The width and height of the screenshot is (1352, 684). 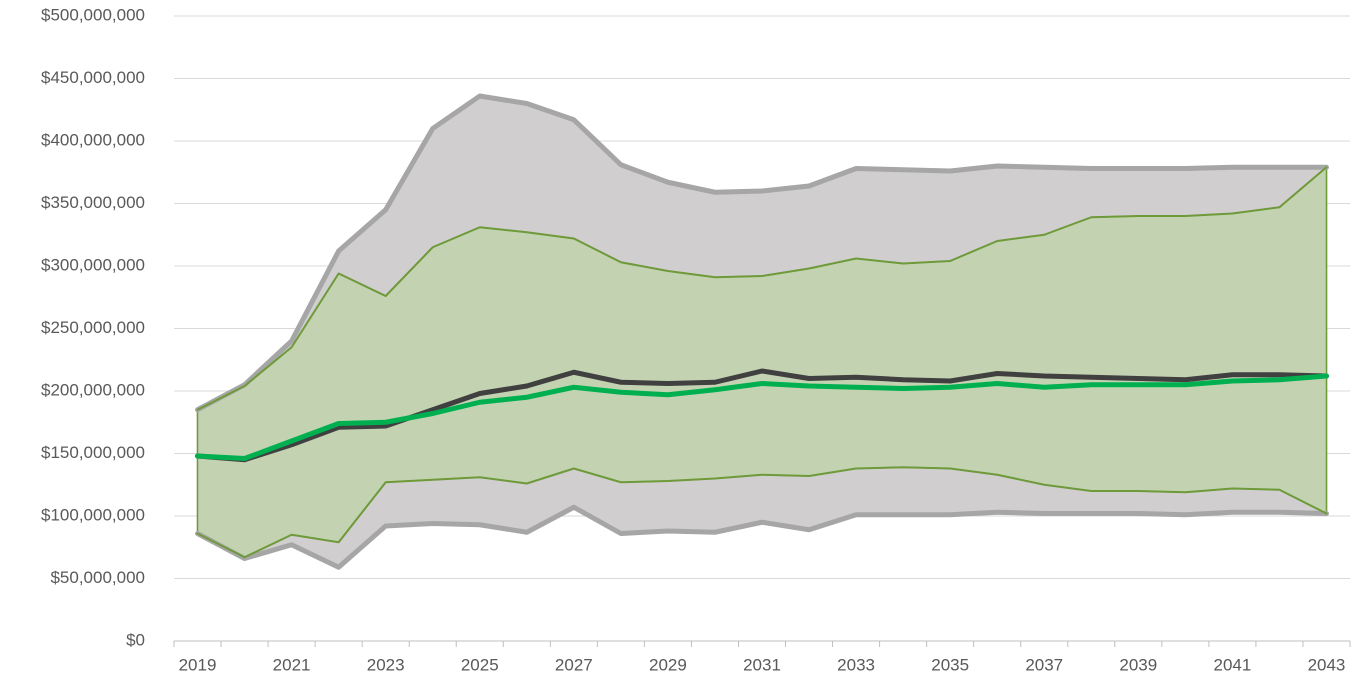 I want to click on x-tick-label: 2039, so click(x=1138, y=664).